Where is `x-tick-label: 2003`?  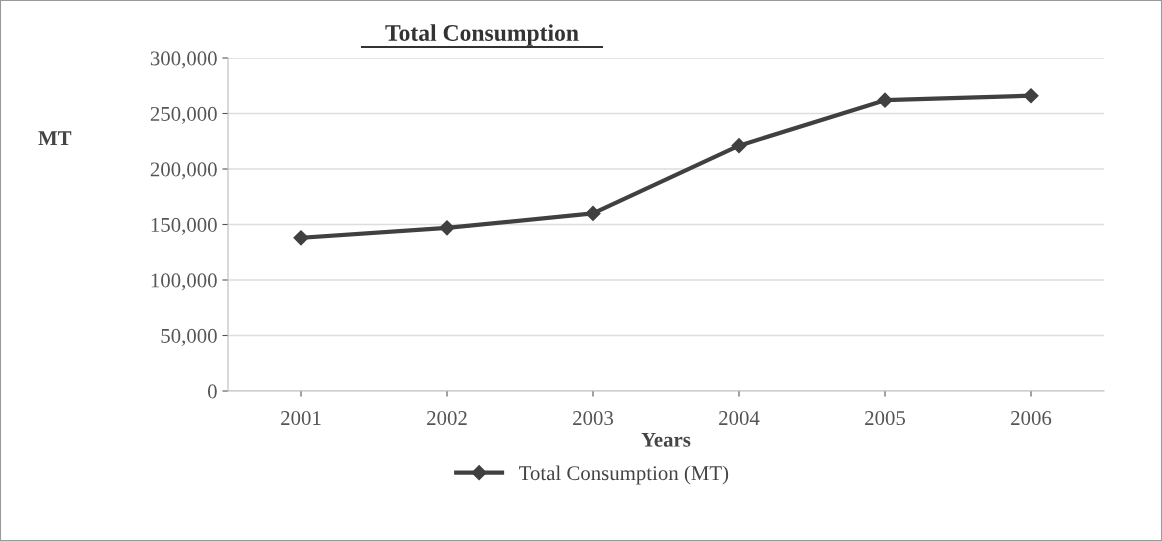 x-tick-label: 2003 is located at coordinates (593, 418).